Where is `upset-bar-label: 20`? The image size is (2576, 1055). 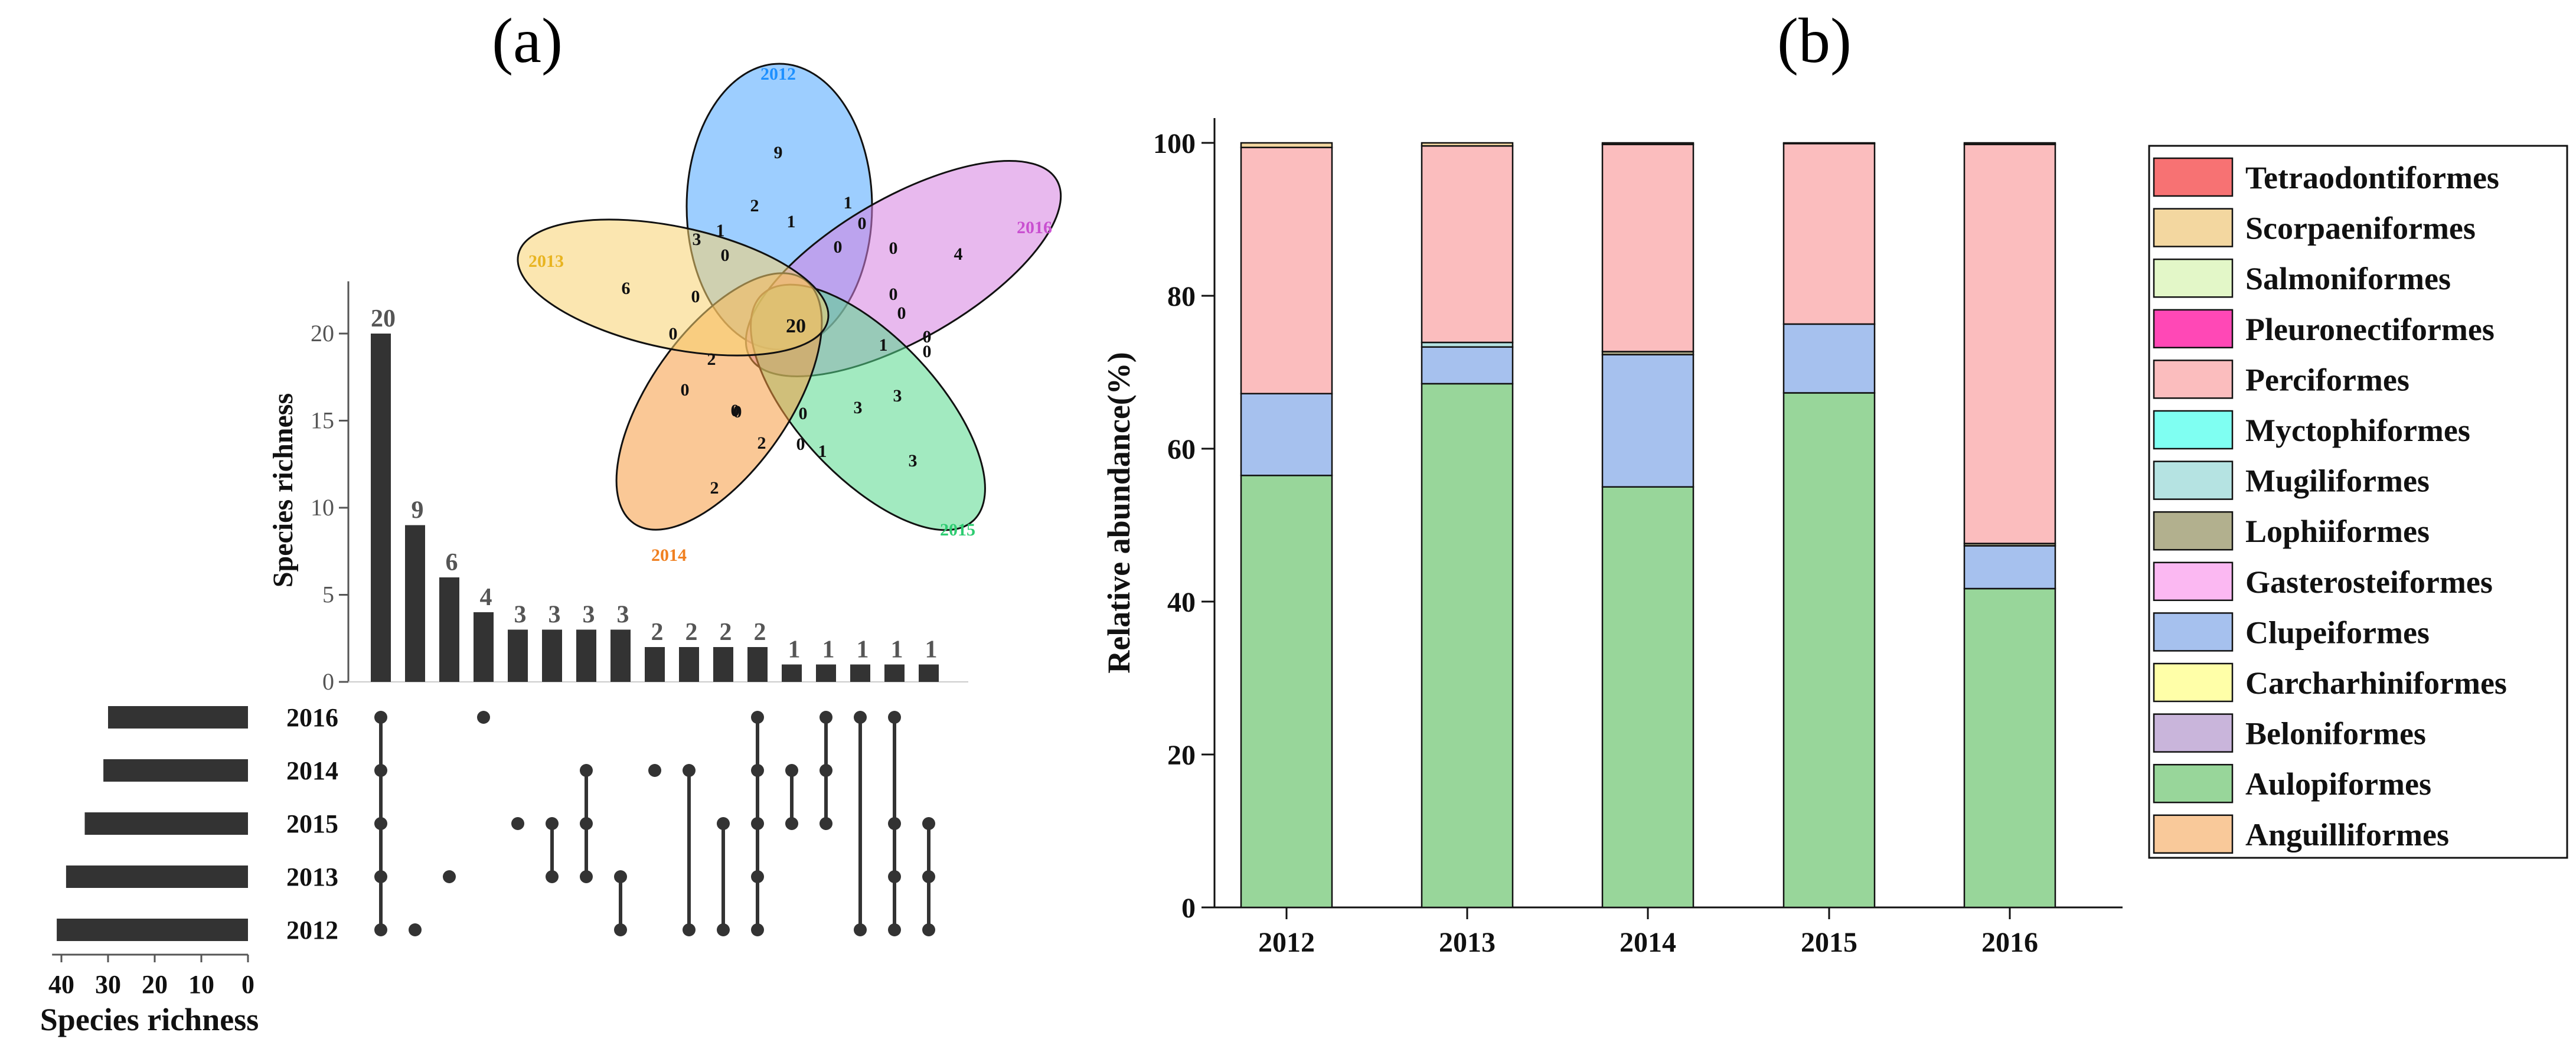 upset-bar-label: 20 is located at coordinates (383, 319).